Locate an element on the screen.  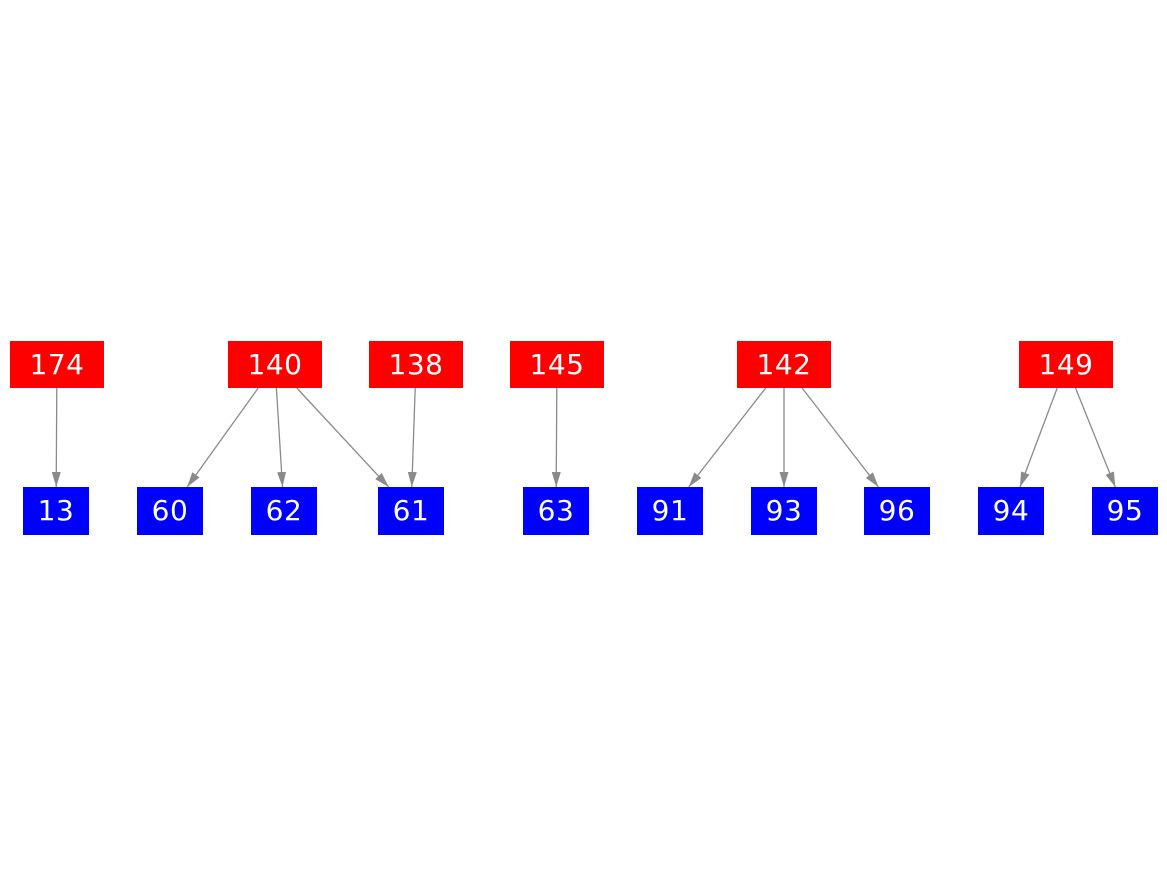
node-label: 60 is located at coordinates (170, 510).